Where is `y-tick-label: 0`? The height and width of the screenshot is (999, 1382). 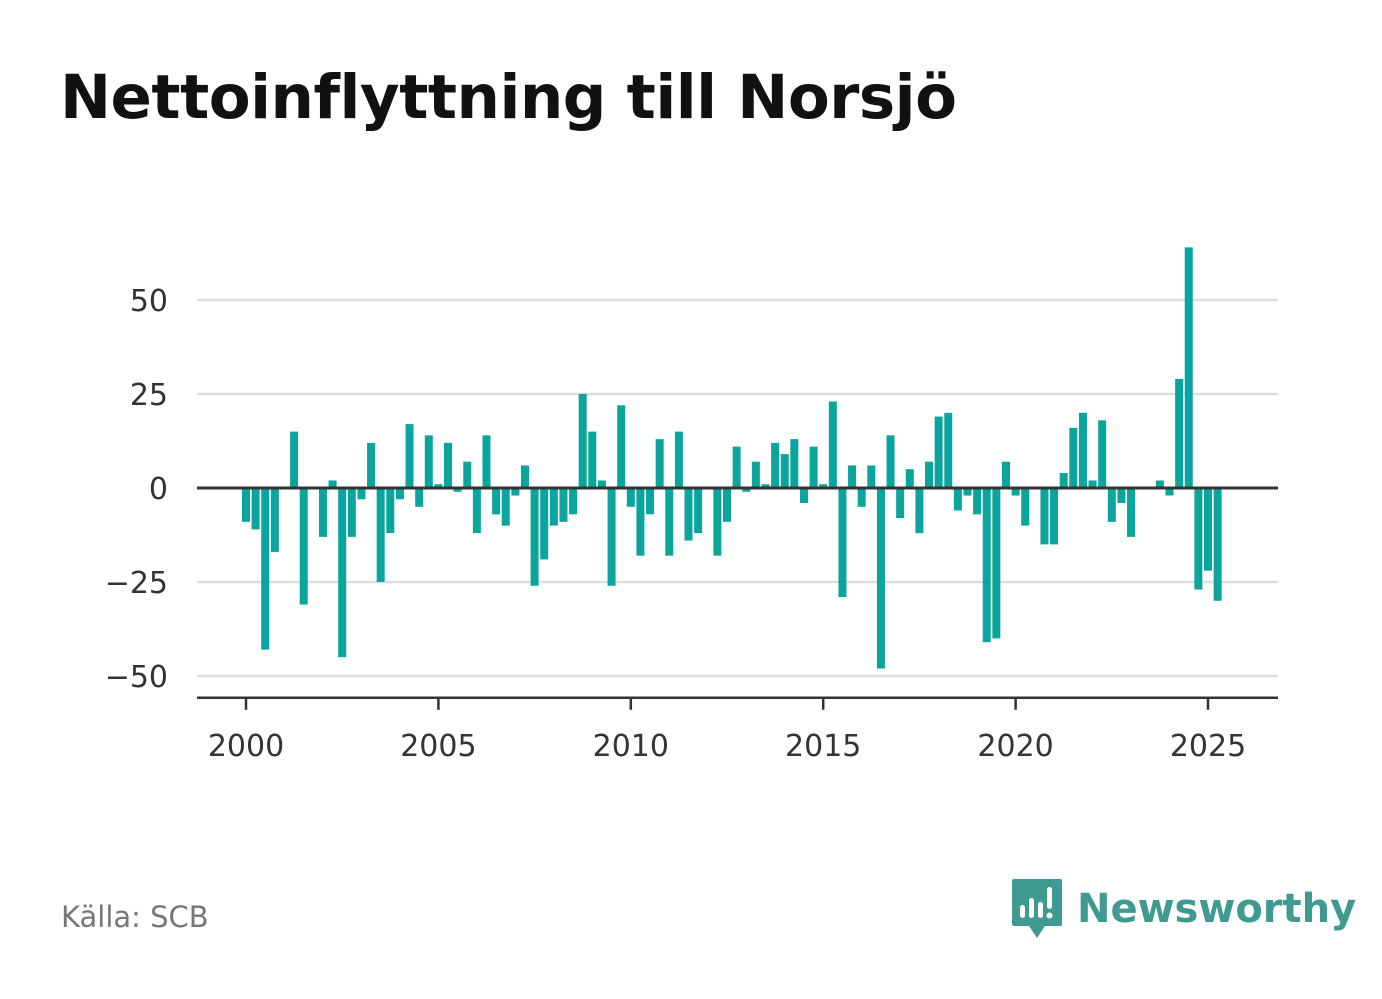
y-tick-label: 0 is located at coordinates (158, 489).